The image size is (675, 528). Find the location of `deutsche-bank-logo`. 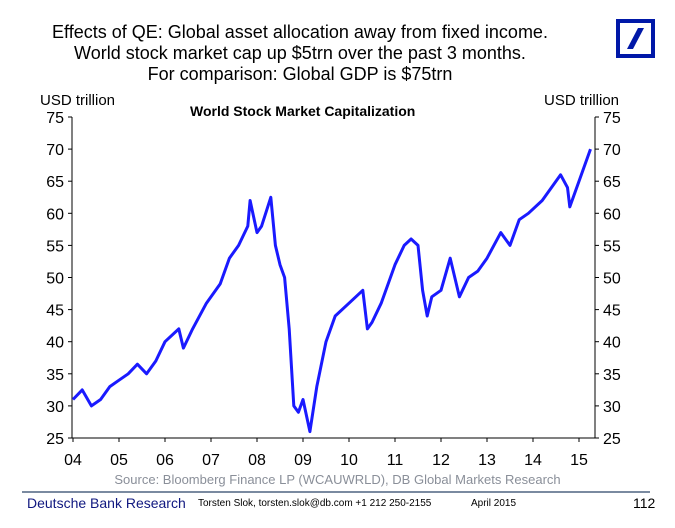

deutsche-bank-logo is located at coordinates (635, 38).